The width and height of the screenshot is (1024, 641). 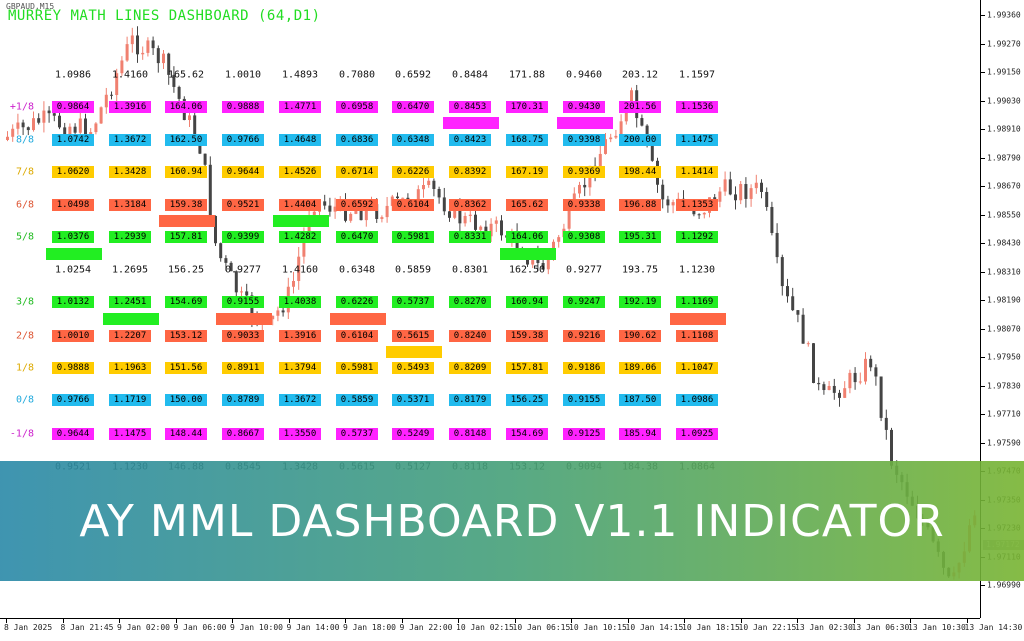 What do you see at coordinates (24, 400) in the screenshot?
I see `level-label: 0/8` at bounding box center [24, 400].